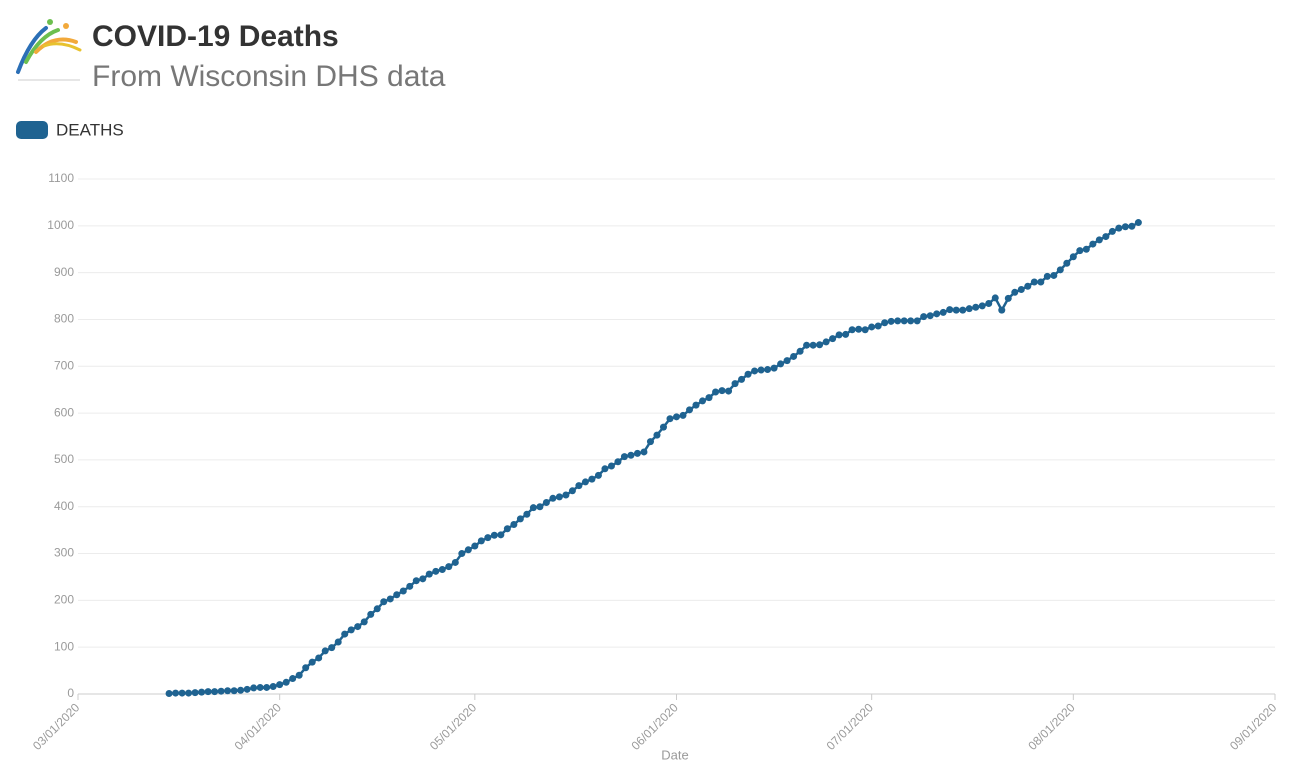  What do you see at coordinates (60, 225) in the screenshot?
I see `y-tick-label: 1000` at bounding box center [60, 225].